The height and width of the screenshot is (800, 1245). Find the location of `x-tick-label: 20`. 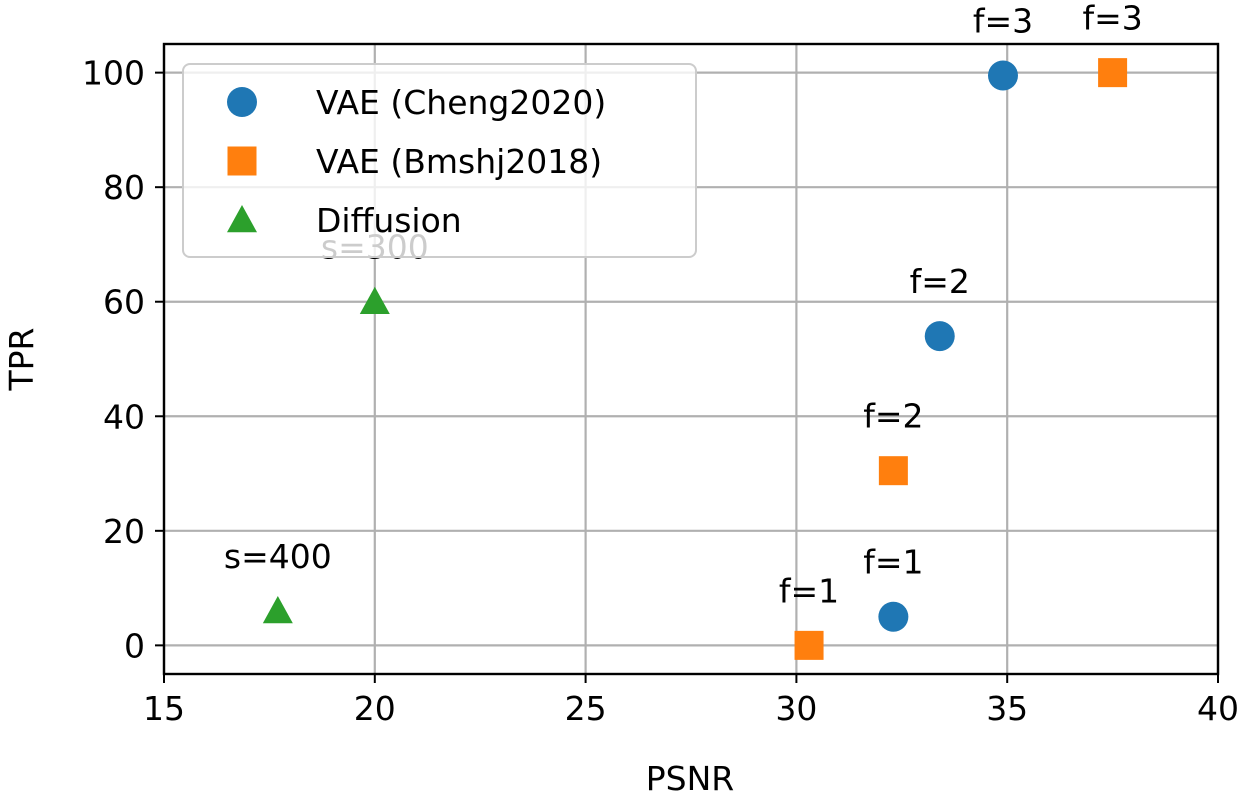

x-tick-label: 20 is located at coordinates (375, 708).